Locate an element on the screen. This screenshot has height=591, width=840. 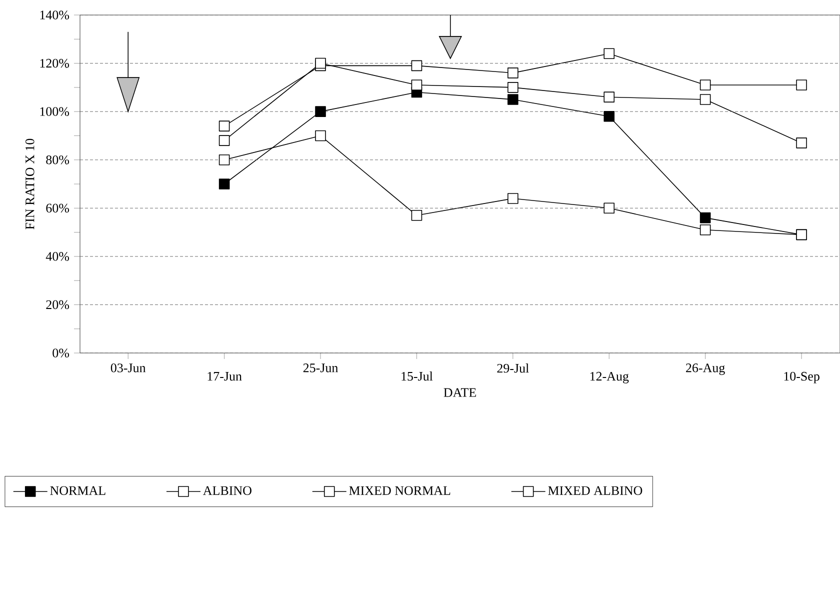
y-tick-label: 120% is located at coordinates (55, 63).